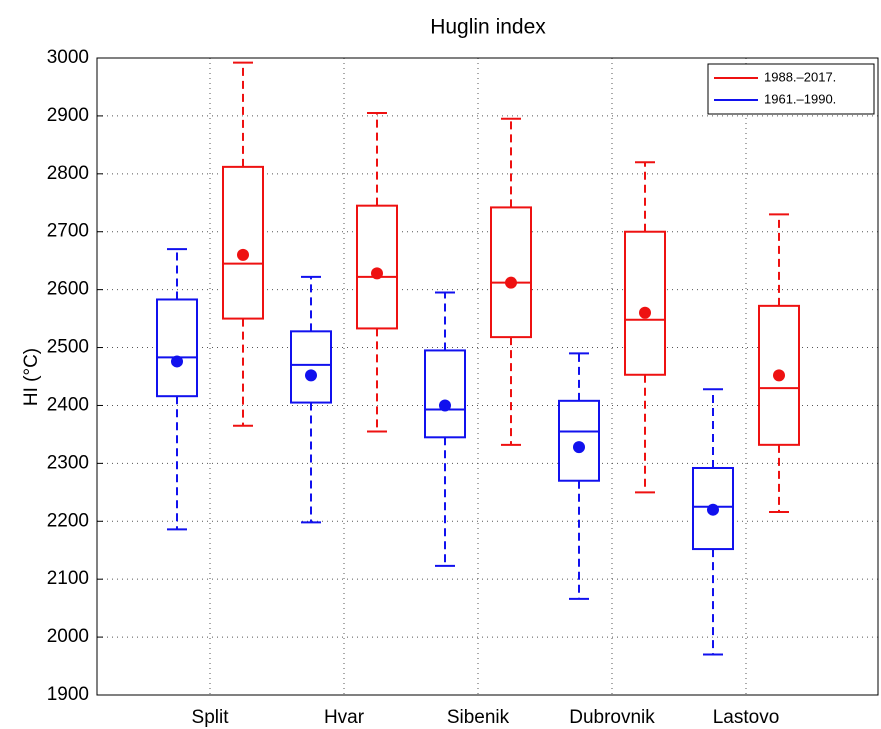 The image size is (881, 729). Describe the element at coordinates (68, 115) in the screenshot. I see `y-tick-label: 2900` at that location.